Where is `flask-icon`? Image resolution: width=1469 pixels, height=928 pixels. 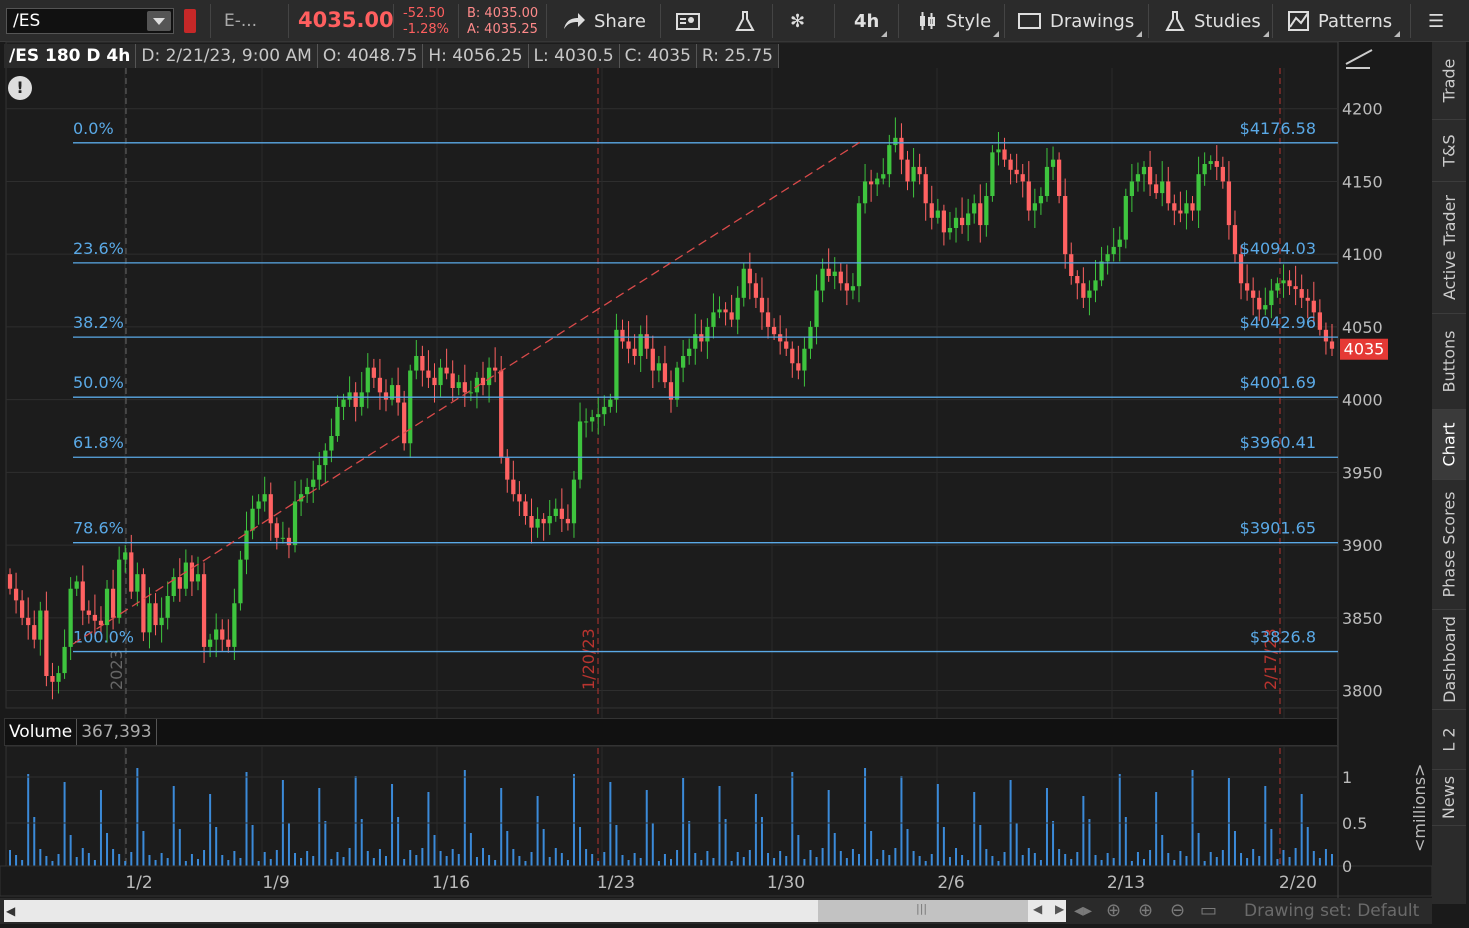
flask-icon is located at coordinates (745, 21).